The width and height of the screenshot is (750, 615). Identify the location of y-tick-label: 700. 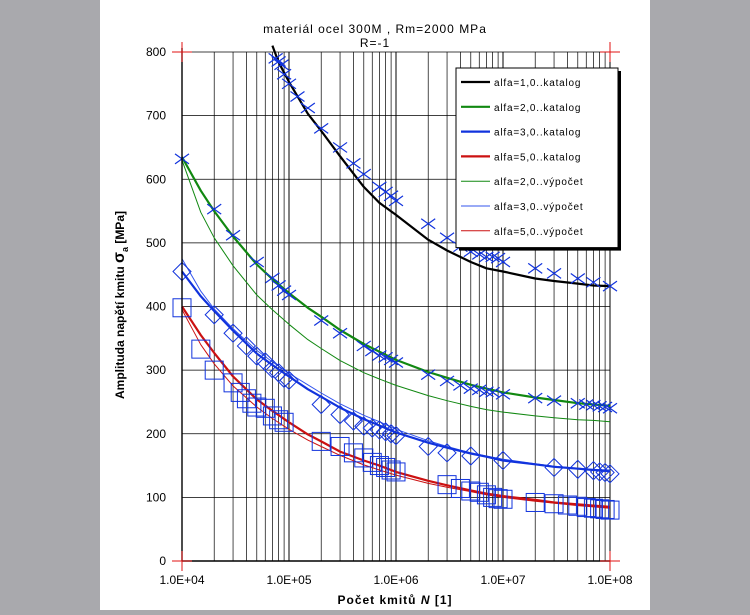
(156, 116).